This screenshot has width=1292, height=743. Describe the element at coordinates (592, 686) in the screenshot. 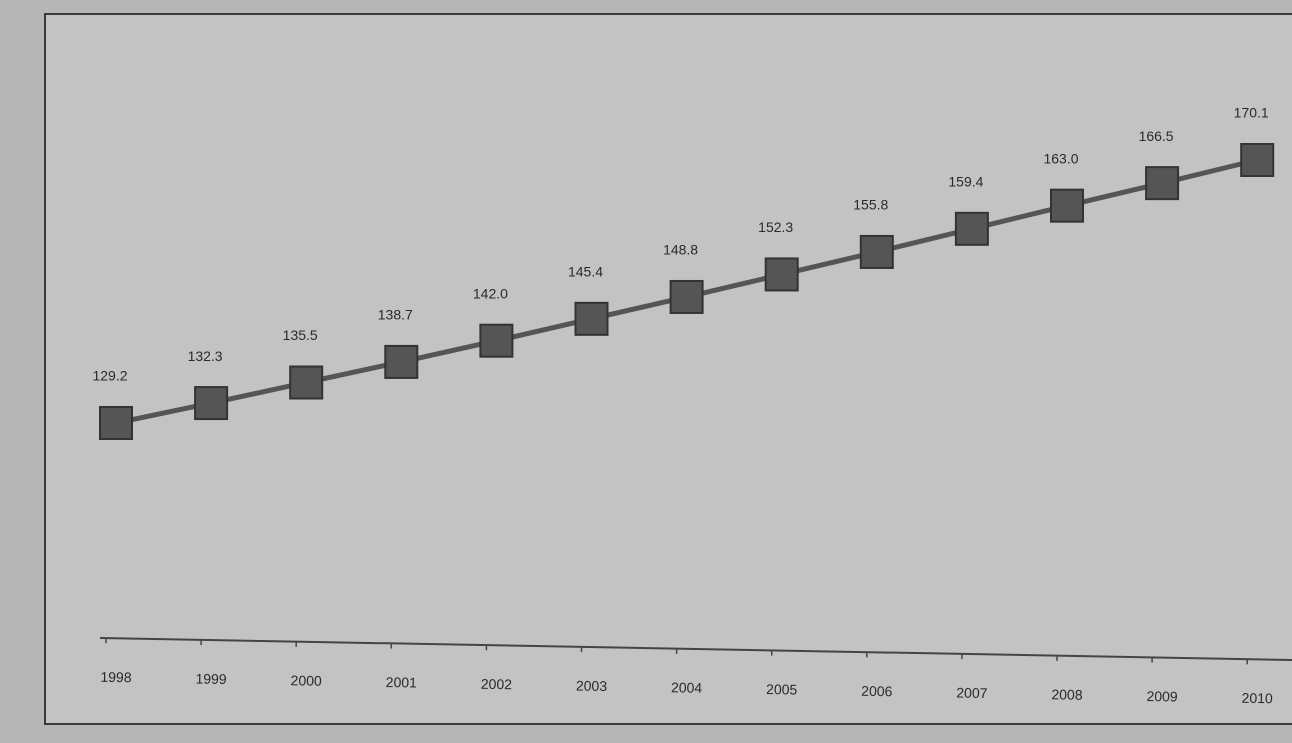

I see `x-tick-label: 2003` at that location.